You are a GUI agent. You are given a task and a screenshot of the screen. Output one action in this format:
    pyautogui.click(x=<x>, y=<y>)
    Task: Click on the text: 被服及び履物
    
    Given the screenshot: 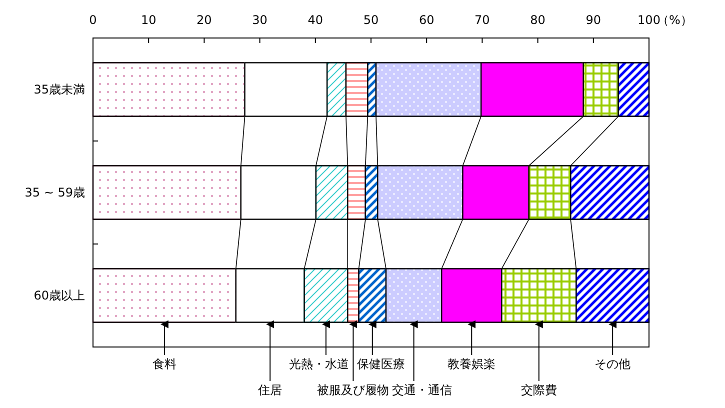 What is the action you would take?
    pyautogui.click(x=353, y=390)
    